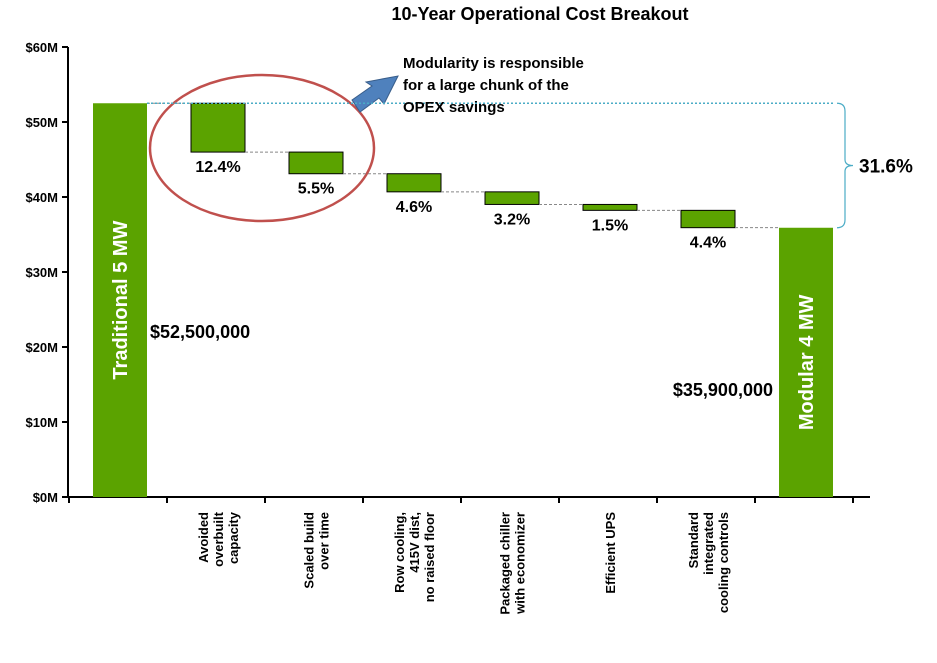  What do you see at coordinates (845, 165) in the screenshot?
I see `savings-brace` at bounding box center [845, 165].